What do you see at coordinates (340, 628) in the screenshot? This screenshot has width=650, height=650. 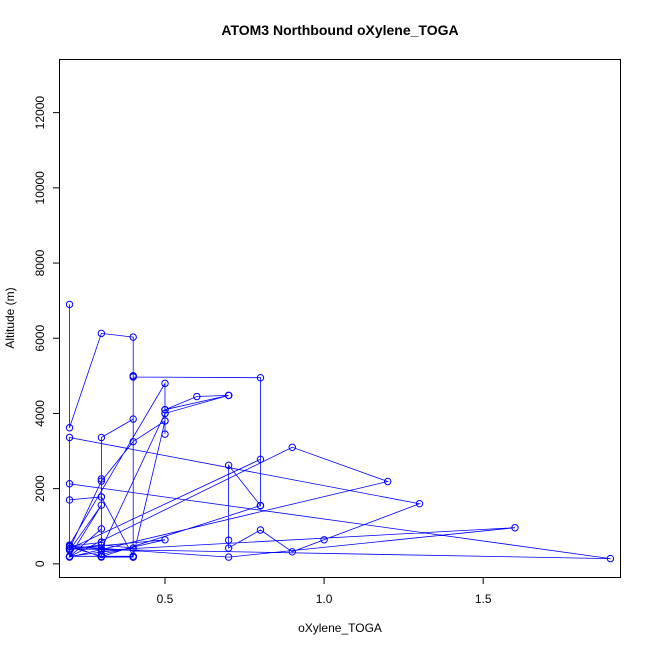 I see `x-axis-label: oXylene_TOGA` at bounding box center [340, 628].